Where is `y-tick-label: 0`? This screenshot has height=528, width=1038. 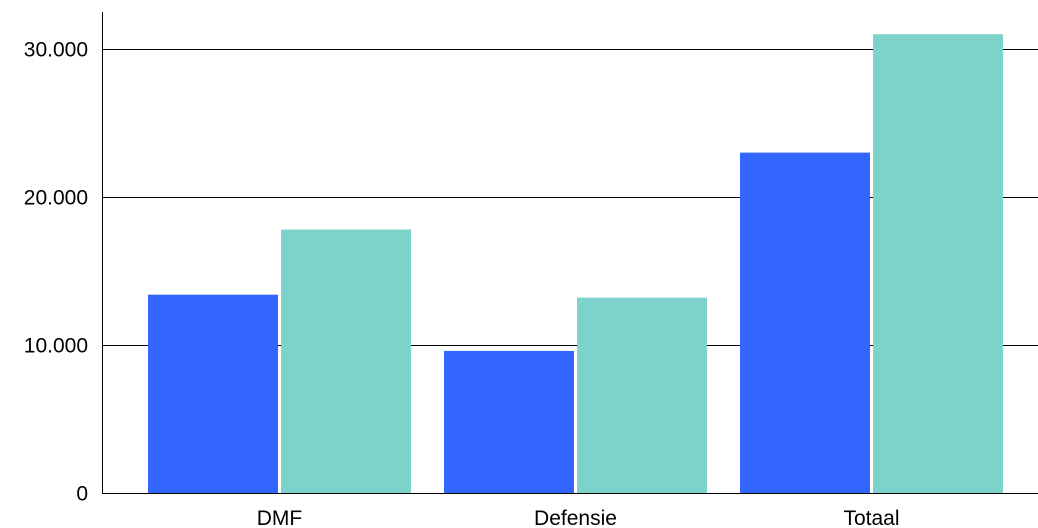 y-tick-label: 0 is located at coordinates (82, 494).